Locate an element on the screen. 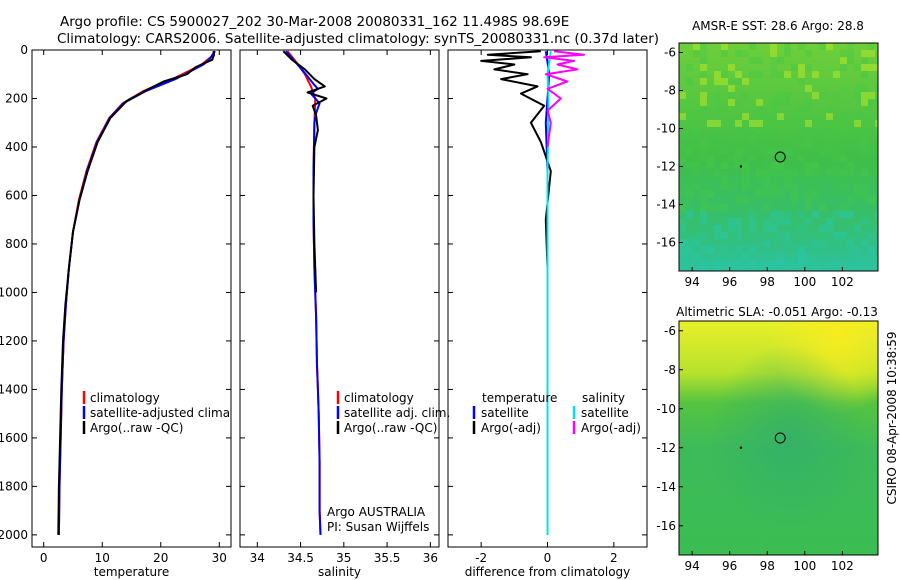 The width and height of the screenshot is (900, 580). difference-series-salinity-argo-adj is located at coordinates (564, 99).